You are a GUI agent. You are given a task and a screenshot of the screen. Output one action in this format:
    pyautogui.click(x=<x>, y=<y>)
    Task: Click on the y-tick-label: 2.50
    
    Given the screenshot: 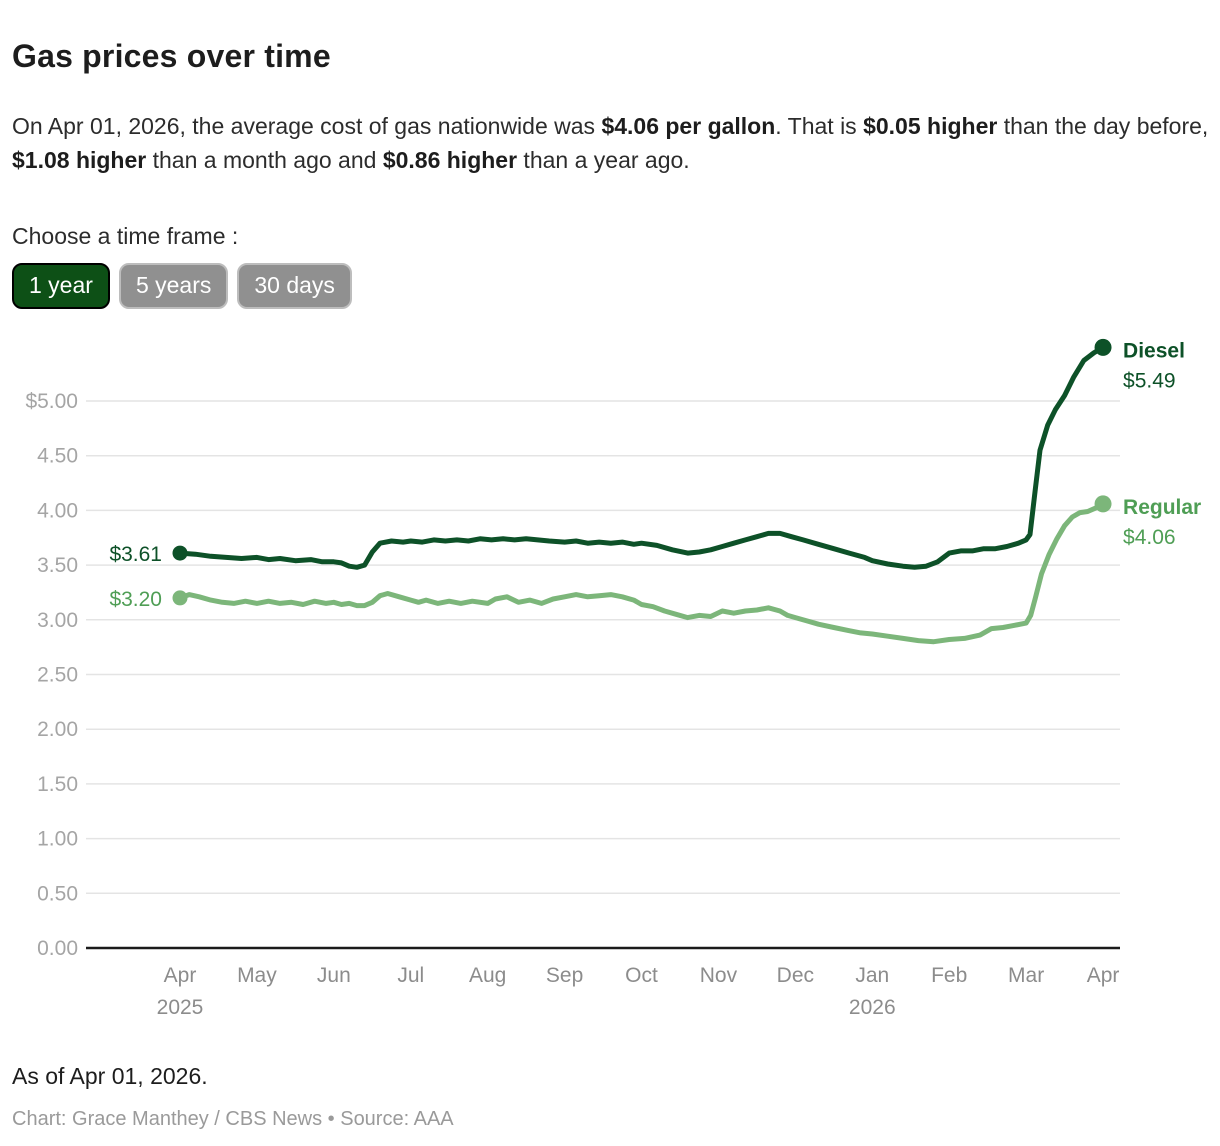 What is the action you would take?
    pyautogui.click(x=57, y=675)
    